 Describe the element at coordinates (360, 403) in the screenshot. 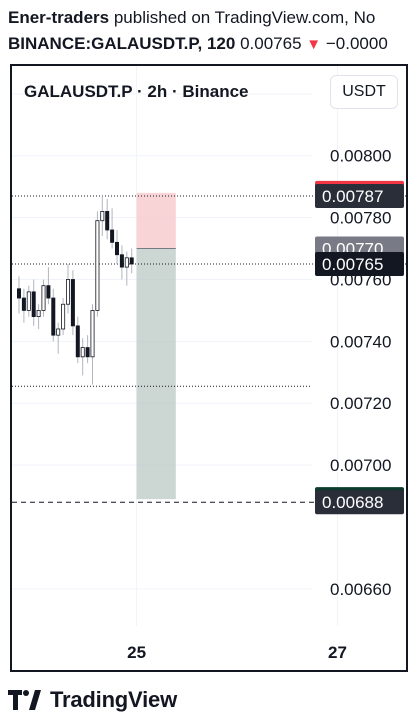

I see `y-tick-label-5: 0.00720` at that location.